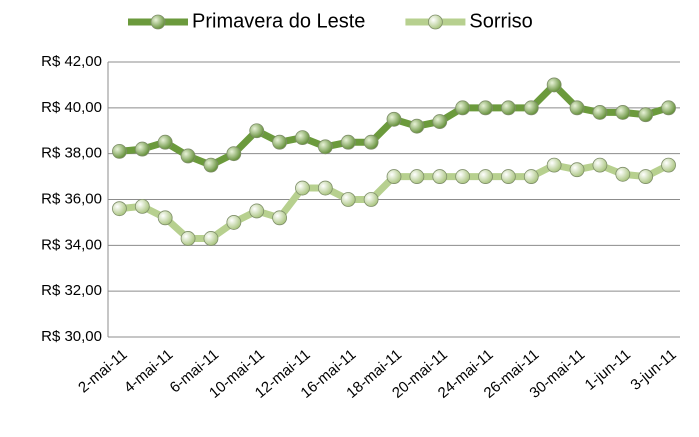 The width and height of the screenshot is (699, 437). Describe the element at coordinates (71, 107) in the screenshot. I see `y-tick-label: R$ 40,00` at that location.